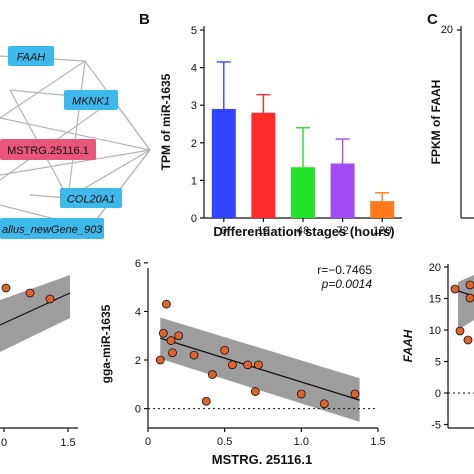  I want to click on right-scatter-panel: 20 15 10 5 0 -5 FAAH, so click(437, 347).